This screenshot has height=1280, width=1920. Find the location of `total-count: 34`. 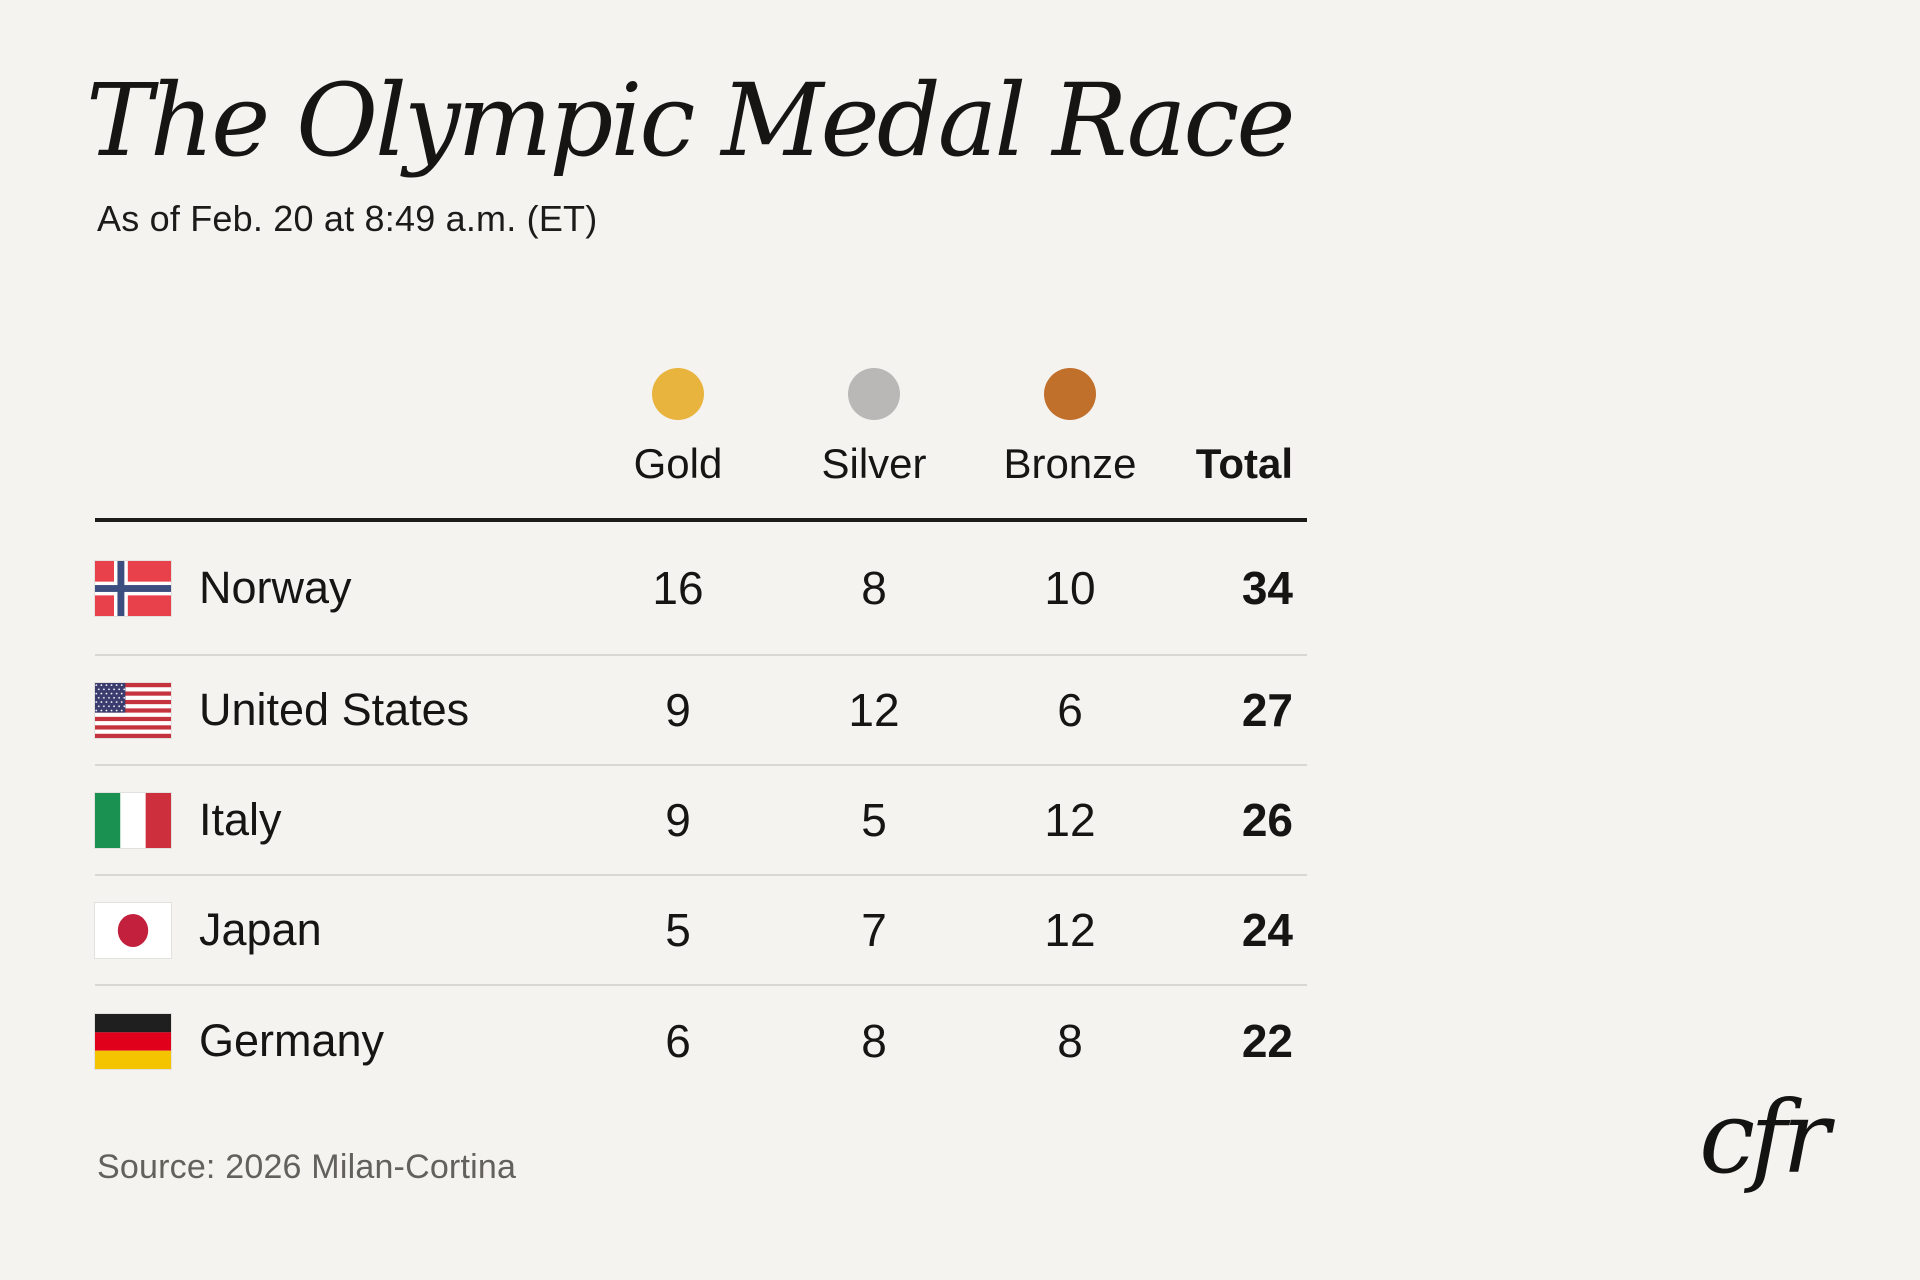

total-count: 34 is located at coordinates (1267, 588).